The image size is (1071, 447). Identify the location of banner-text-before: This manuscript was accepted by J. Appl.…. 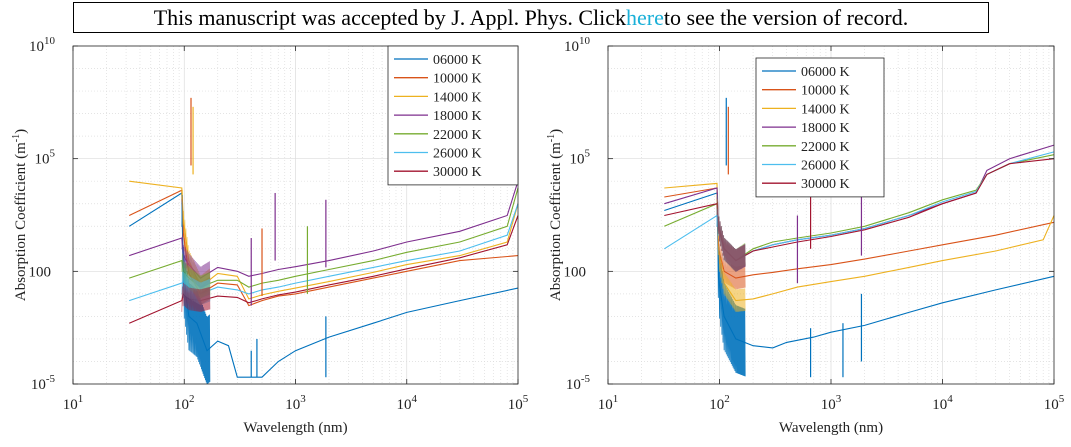
(390, 17).